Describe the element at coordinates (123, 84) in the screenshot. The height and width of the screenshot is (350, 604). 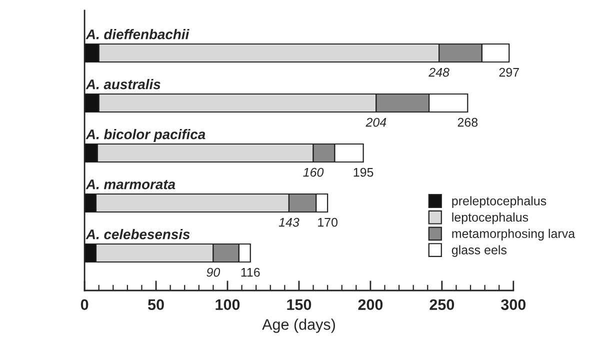
I see `y-tick-label: A. australis` at that location.